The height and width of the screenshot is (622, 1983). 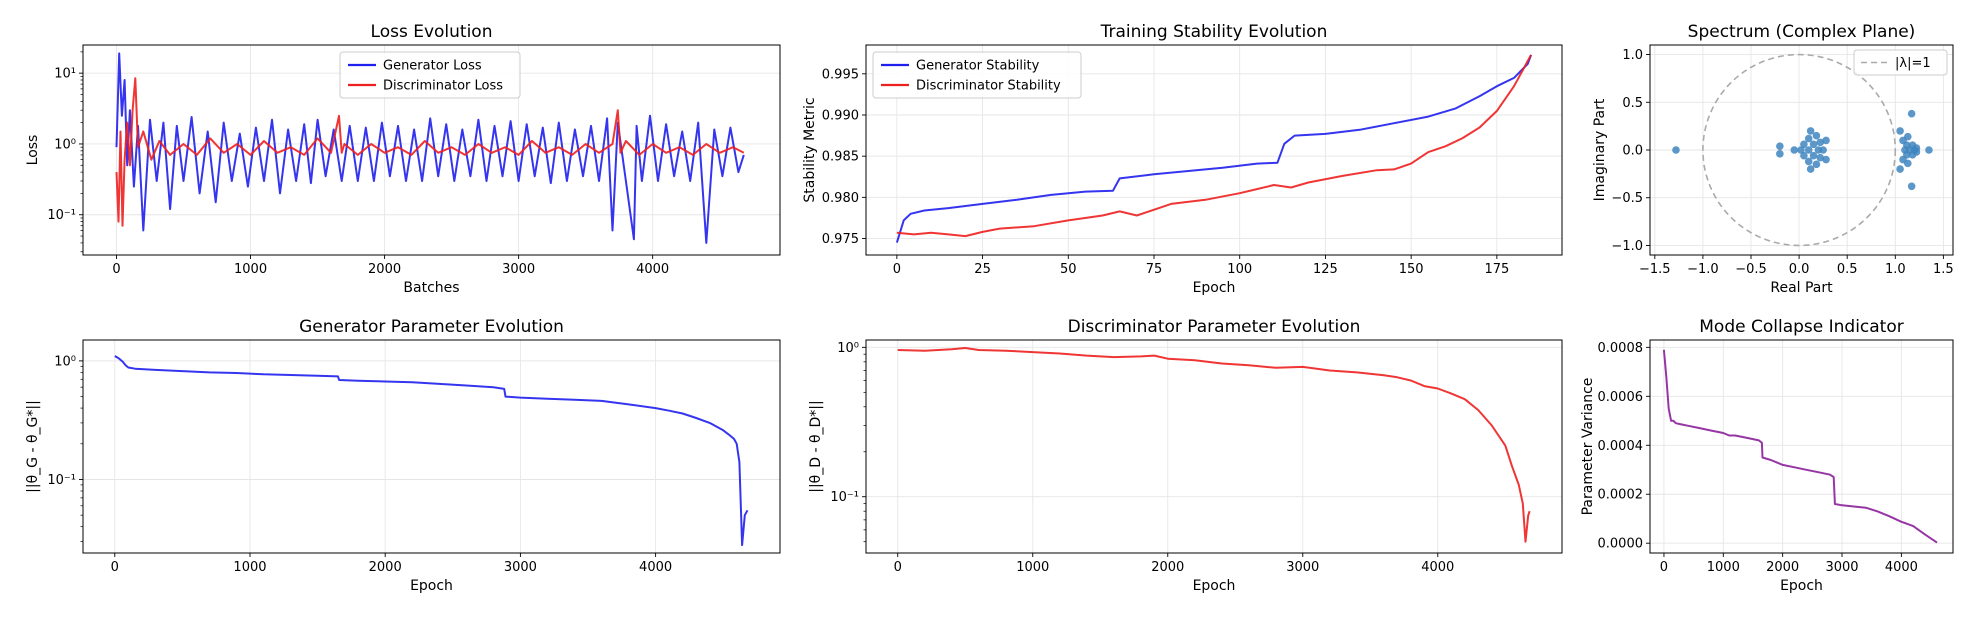 What do you see at coordinates (1621, 544) in the screenshot?
I see `y-tick-label: 0.0000` at bounding box center [1621, 544].